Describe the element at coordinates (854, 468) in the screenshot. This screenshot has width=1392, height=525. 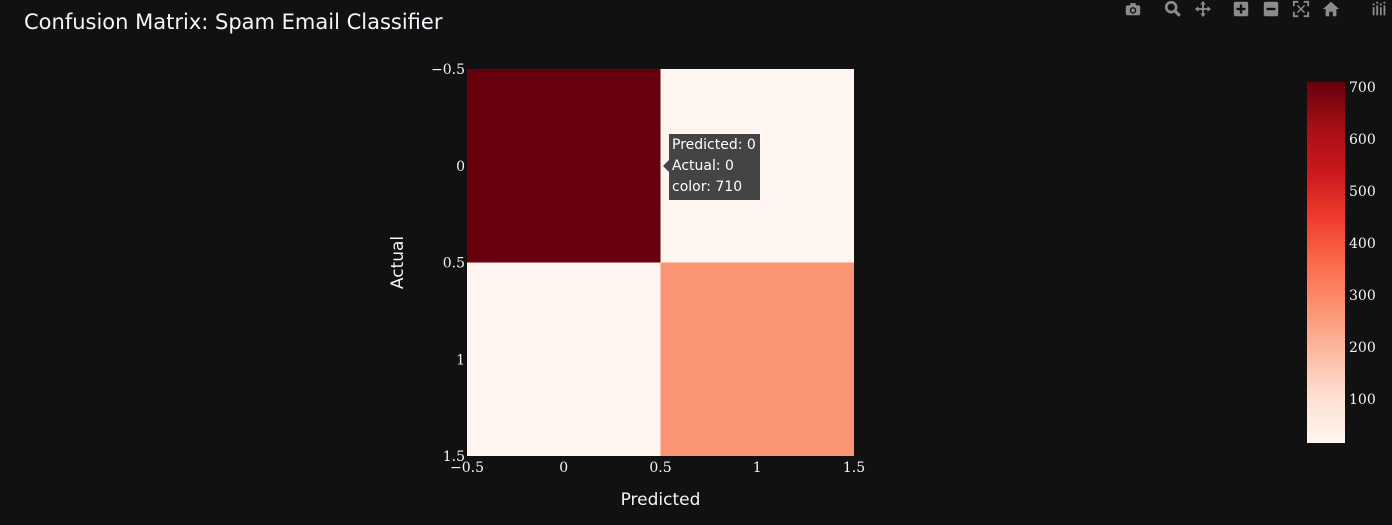
I see `x-tick-label: 1.5` at that location.